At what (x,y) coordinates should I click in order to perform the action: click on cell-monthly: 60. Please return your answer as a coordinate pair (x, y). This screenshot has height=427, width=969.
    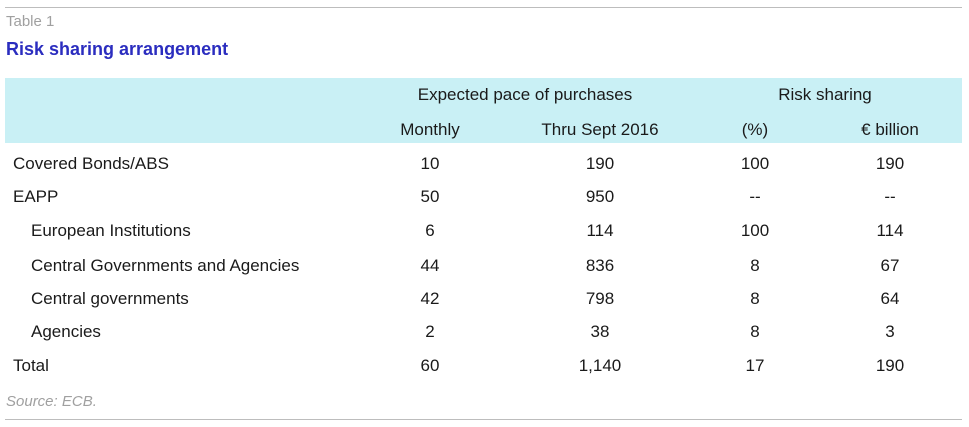
    Looking at the image, I should click on (430, 365).